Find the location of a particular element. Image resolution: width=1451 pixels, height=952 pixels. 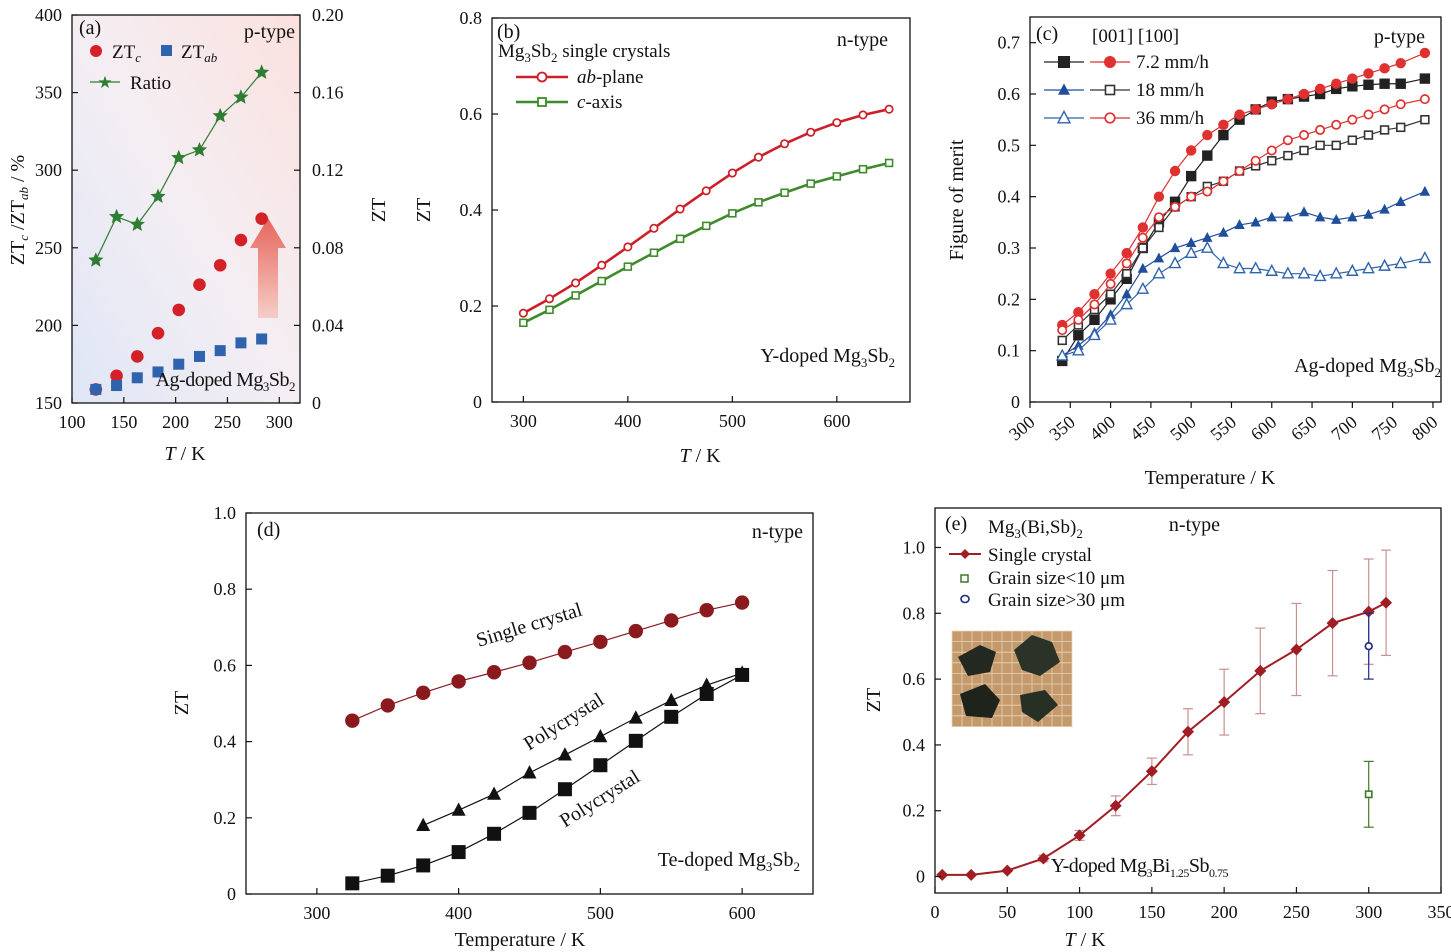

legend-e-small-marker is located at coordinates (964, 578).